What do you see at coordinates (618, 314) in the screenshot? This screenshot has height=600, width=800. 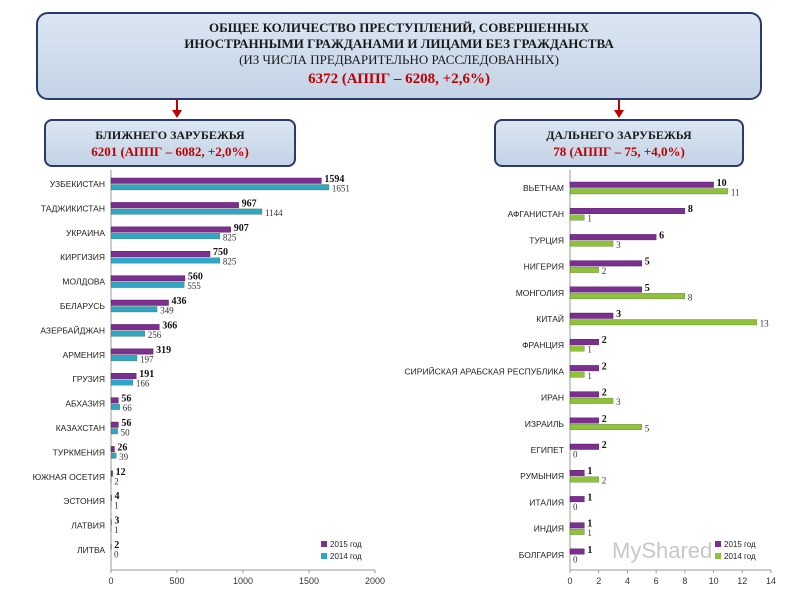 I see `far-value-2015: 3` at bounding box center [618, 314].